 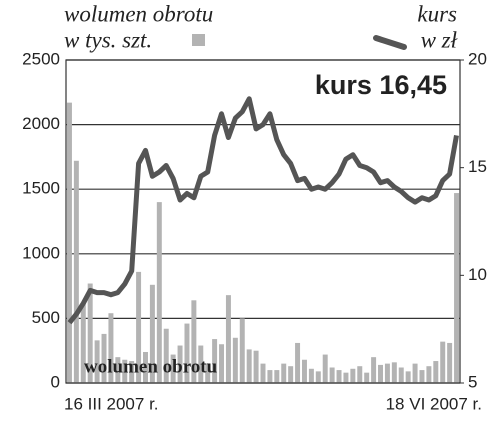 What do you see at coordinates (41, 123) in the screenshot?
I see `y-tick-label: 2000` at bounding box center [41, 123].